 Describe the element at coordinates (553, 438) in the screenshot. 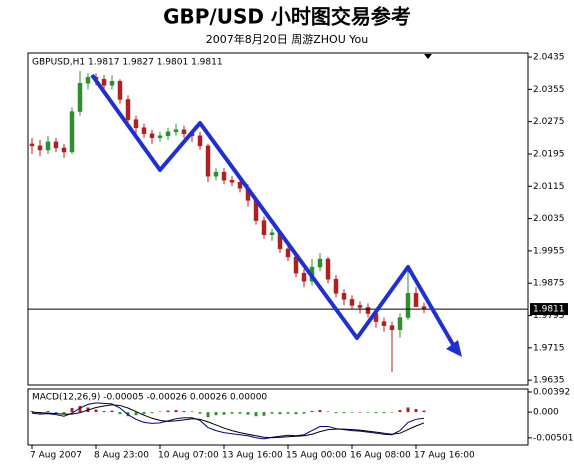

I see `macd-y-tick-label: -0.00501` at that location.